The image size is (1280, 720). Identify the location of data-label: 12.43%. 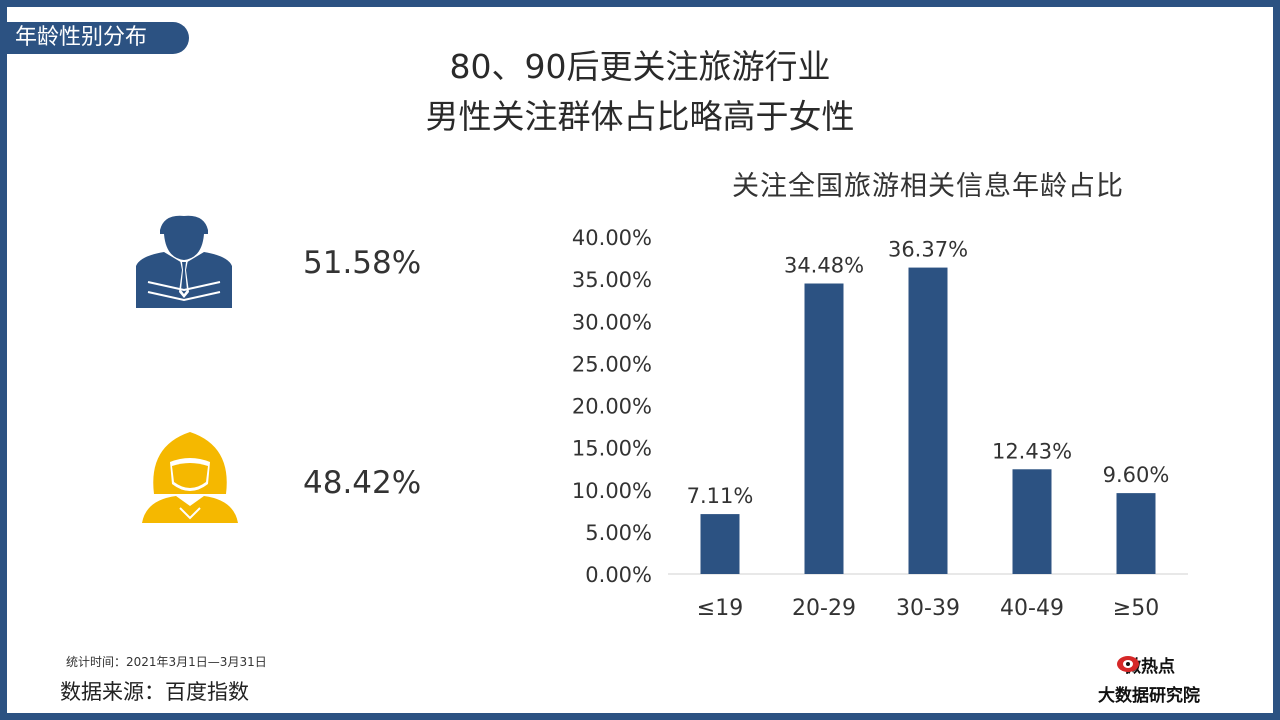
(1032, 451).